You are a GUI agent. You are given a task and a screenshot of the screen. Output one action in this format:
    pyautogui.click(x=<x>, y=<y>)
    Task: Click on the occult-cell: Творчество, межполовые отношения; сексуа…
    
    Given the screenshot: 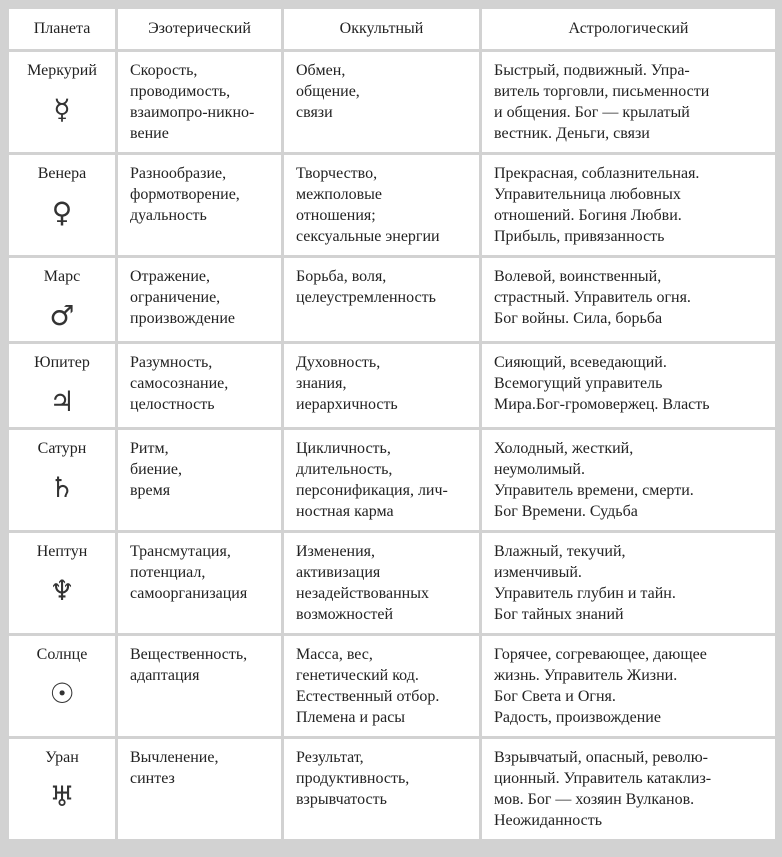 What is the action you would take?
    pyautogui.click(x=381, y=205)
    